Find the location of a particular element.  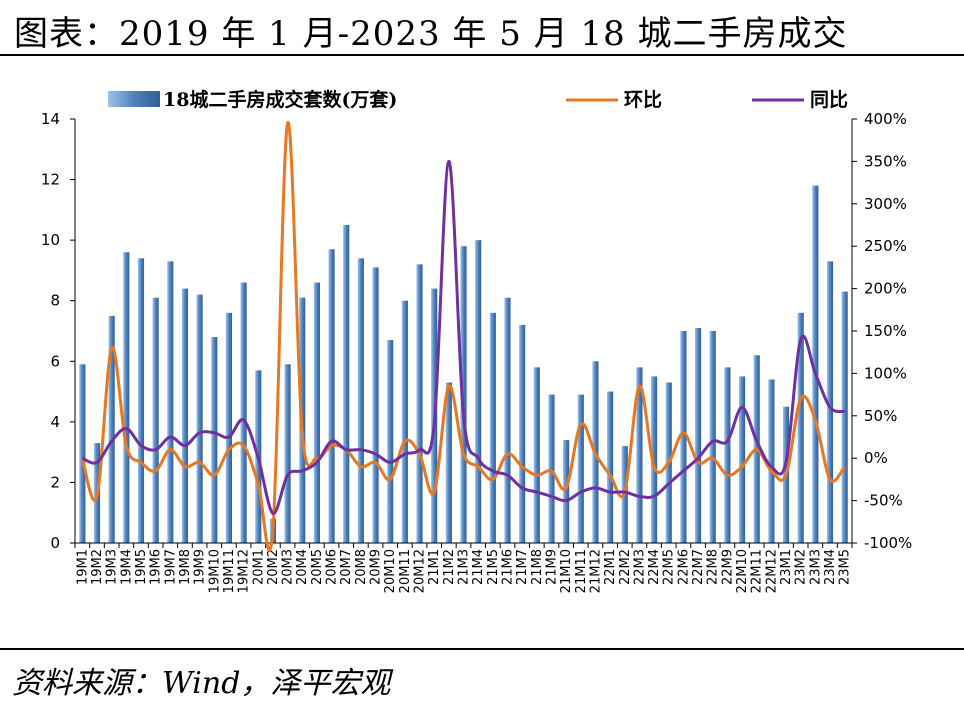

bar-21M3 is located at coordinates (463, 394).